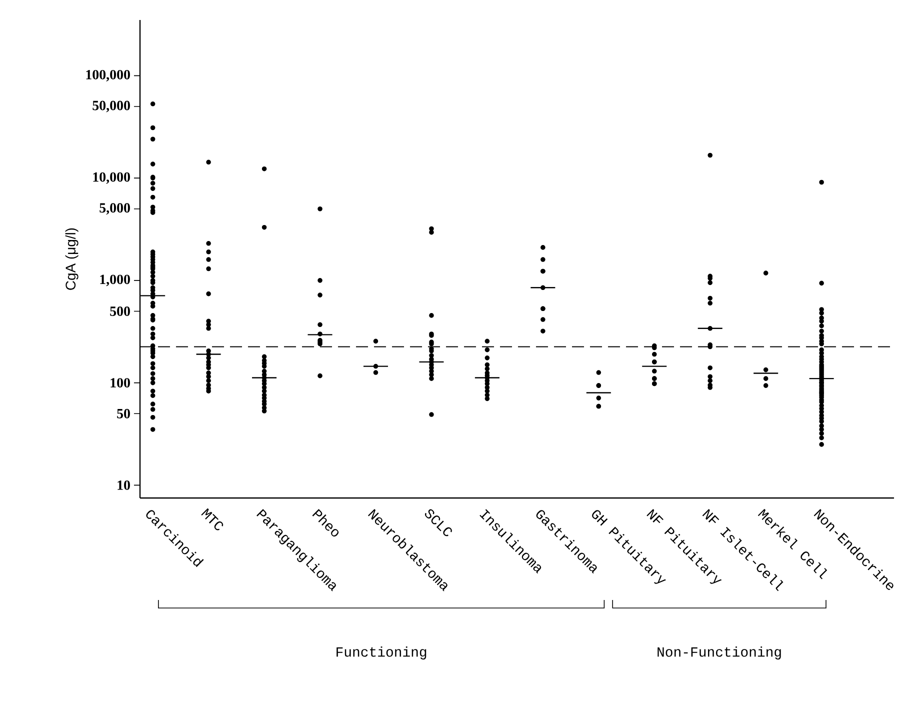  I want to click on y-tick-label: 50, so click(123, 413).